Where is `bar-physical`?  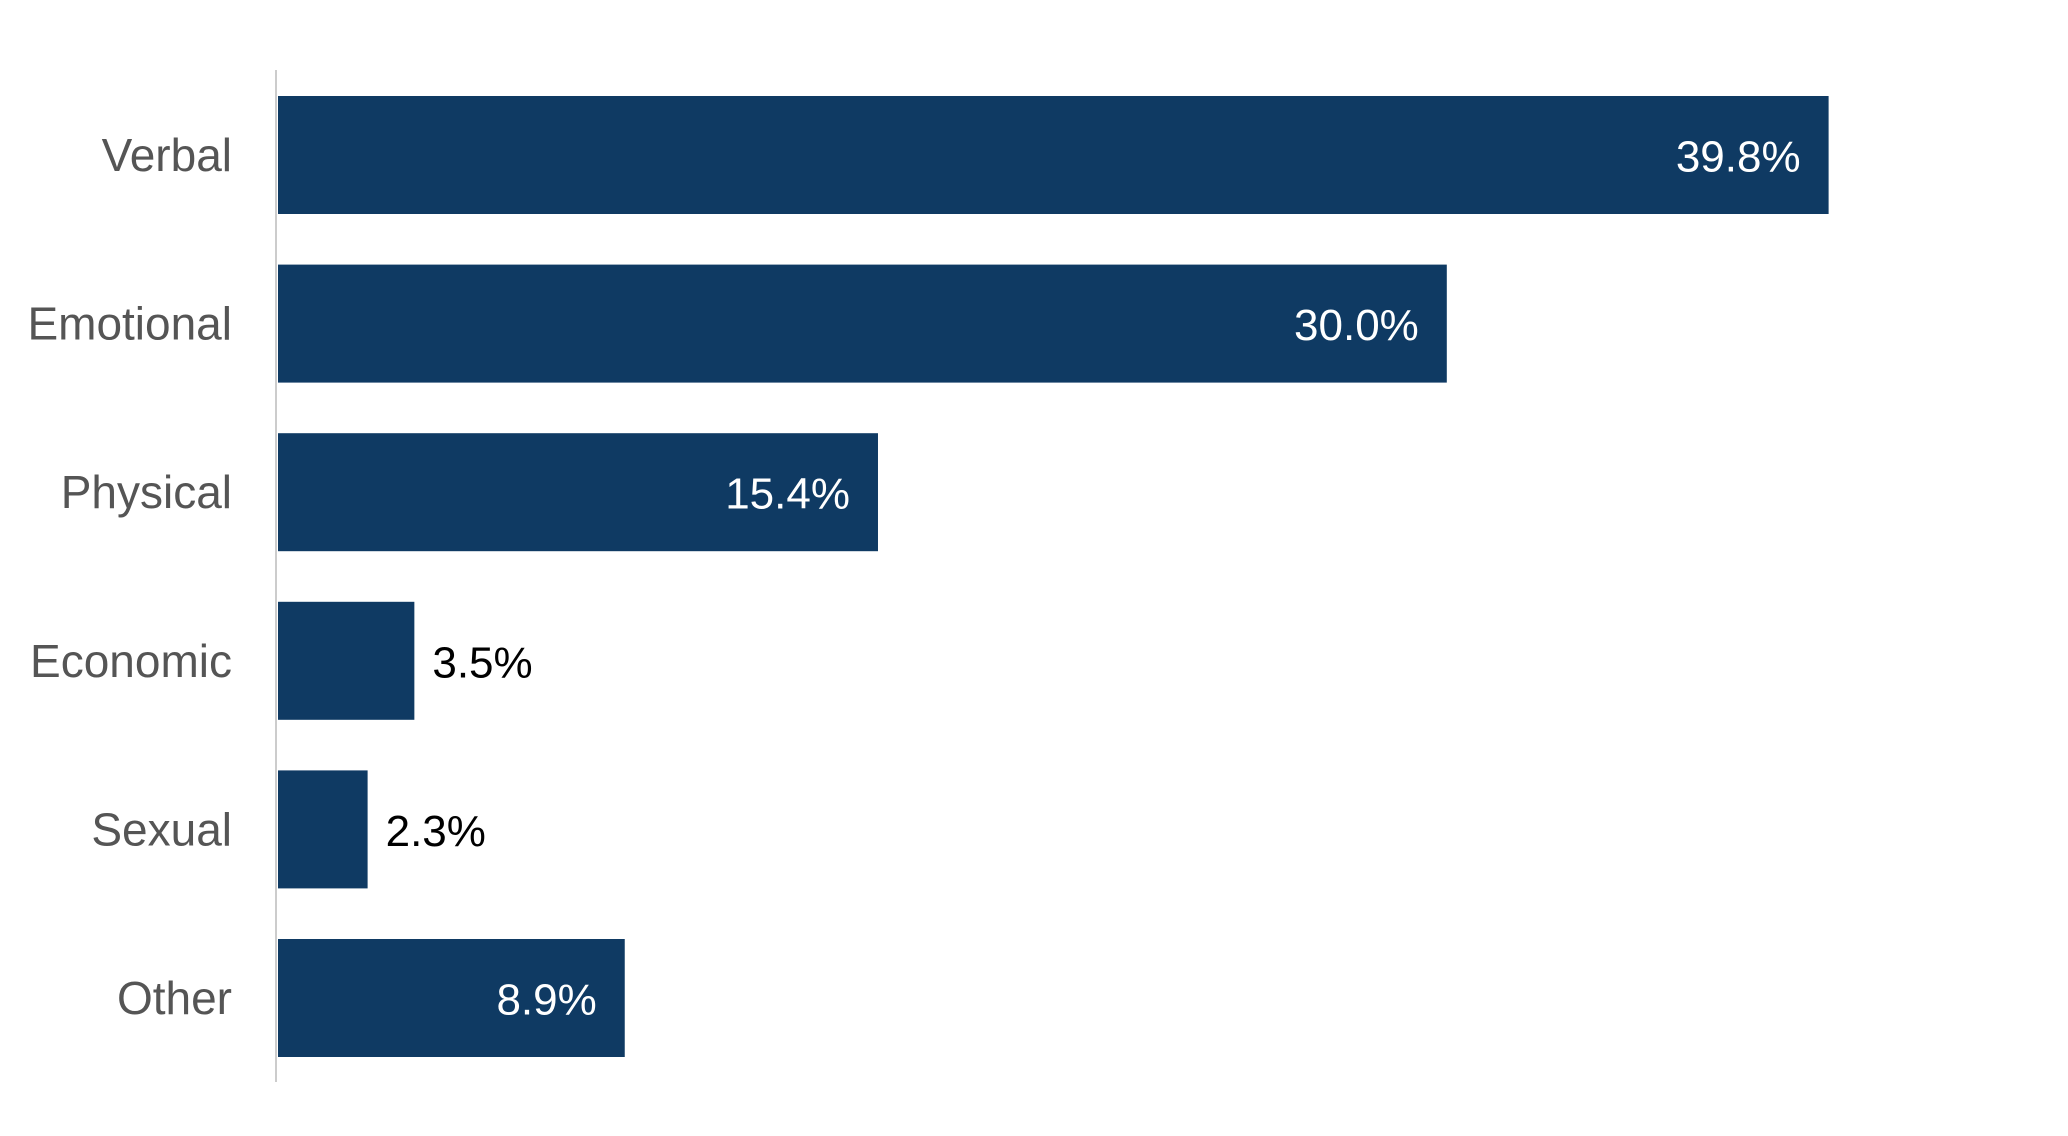 bar-physical is located at coordinates (578, 492).